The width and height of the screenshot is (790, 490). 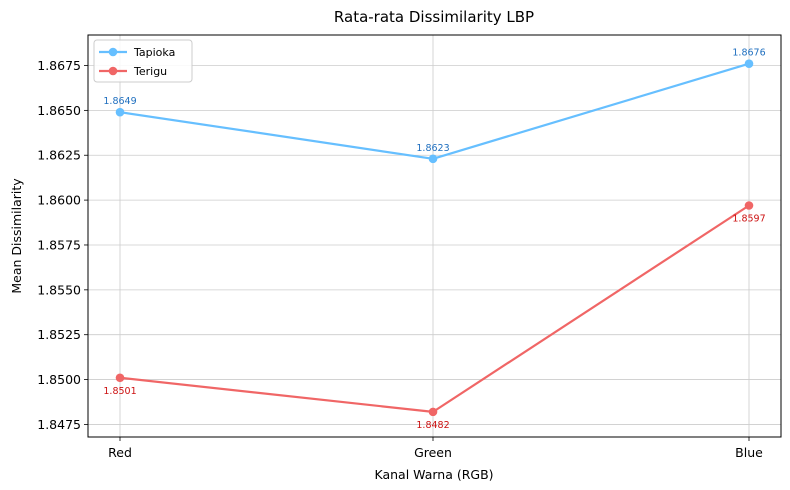 I want to click on y-tick-label: 1.8475, so click(x=59, y=424).